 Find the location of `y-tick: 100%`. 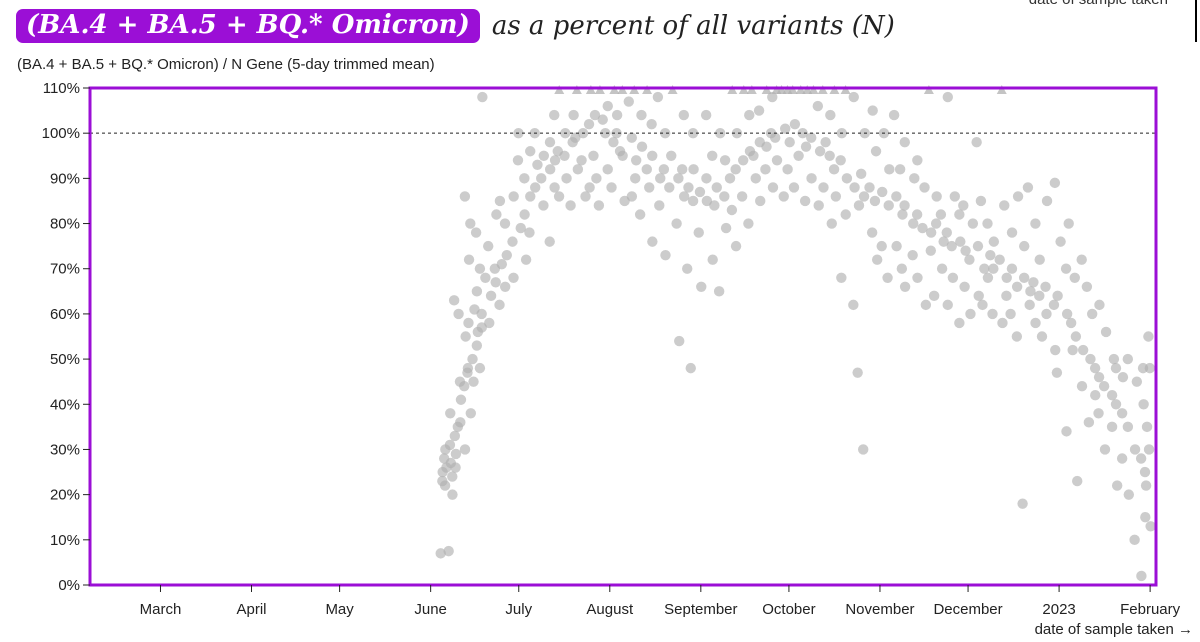

y-tick: 100% is located at coordinates (66, 133).